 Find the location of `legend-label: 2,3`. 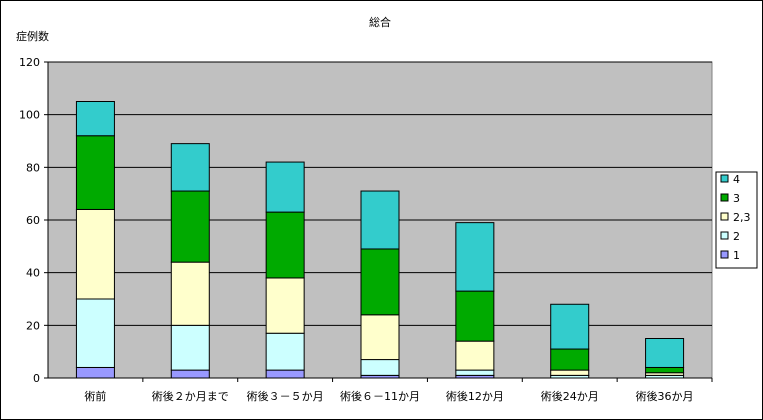

legend-label: 2,3 is located at coordinates (742, 217).